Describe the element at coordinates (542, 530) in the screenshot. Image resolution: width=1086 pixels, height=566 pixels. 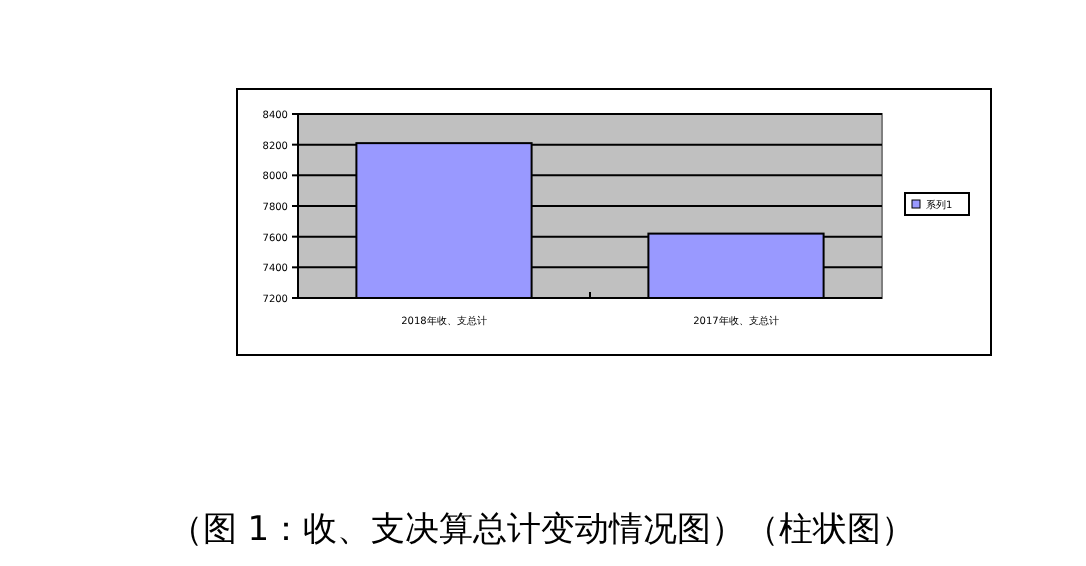
I see `text: （图 1：收、支决算总计变动情况图）（柱状图）` at that location.